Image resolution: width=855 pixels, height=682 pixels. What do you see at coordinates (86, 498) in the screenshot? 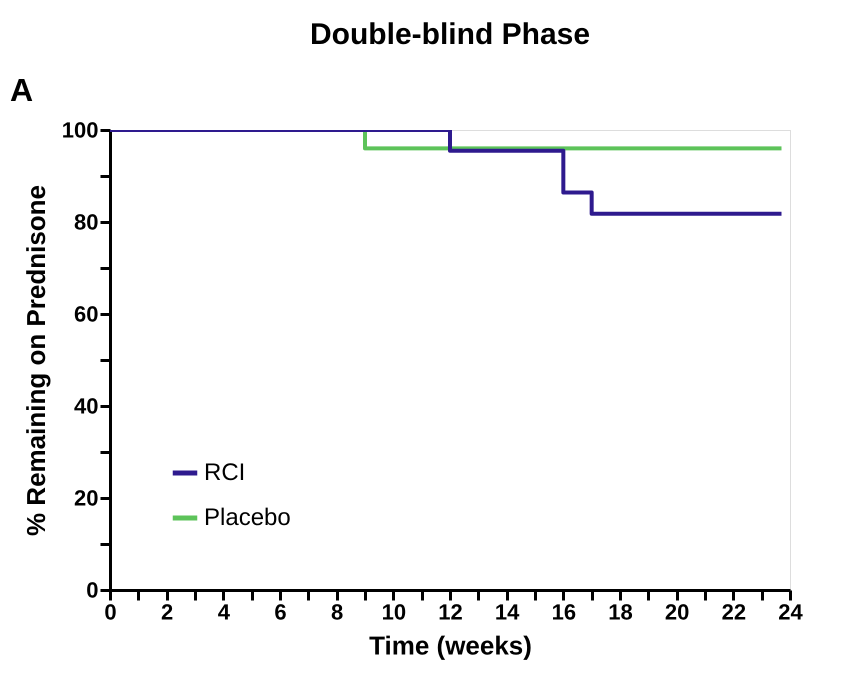
I see `y-tick-label: 20` at bounding box center [86, 498].